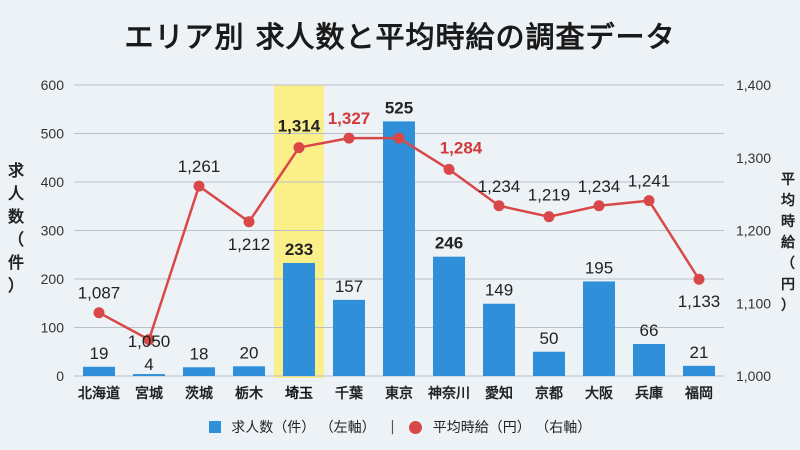 The image size is (800, 450). Describe the element at coordinates (249, 352) in the screenshot. I see `bar-data-label: 20` at that location.